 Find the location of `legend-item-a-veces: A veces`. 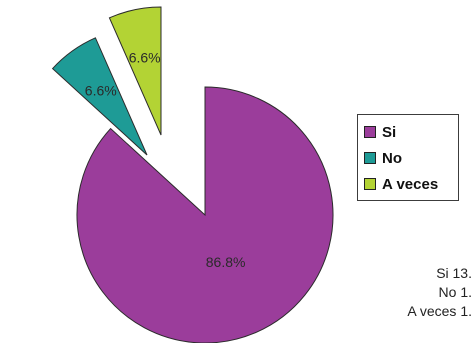

legend-item-a-veces: A veces is located at coordinates (411, 184).